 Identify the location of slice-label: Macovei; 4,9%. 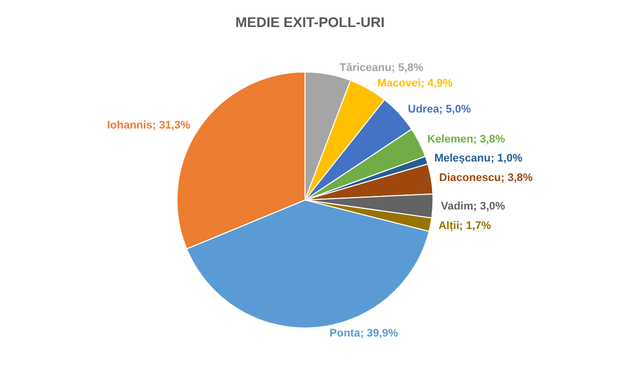
(415, 84).